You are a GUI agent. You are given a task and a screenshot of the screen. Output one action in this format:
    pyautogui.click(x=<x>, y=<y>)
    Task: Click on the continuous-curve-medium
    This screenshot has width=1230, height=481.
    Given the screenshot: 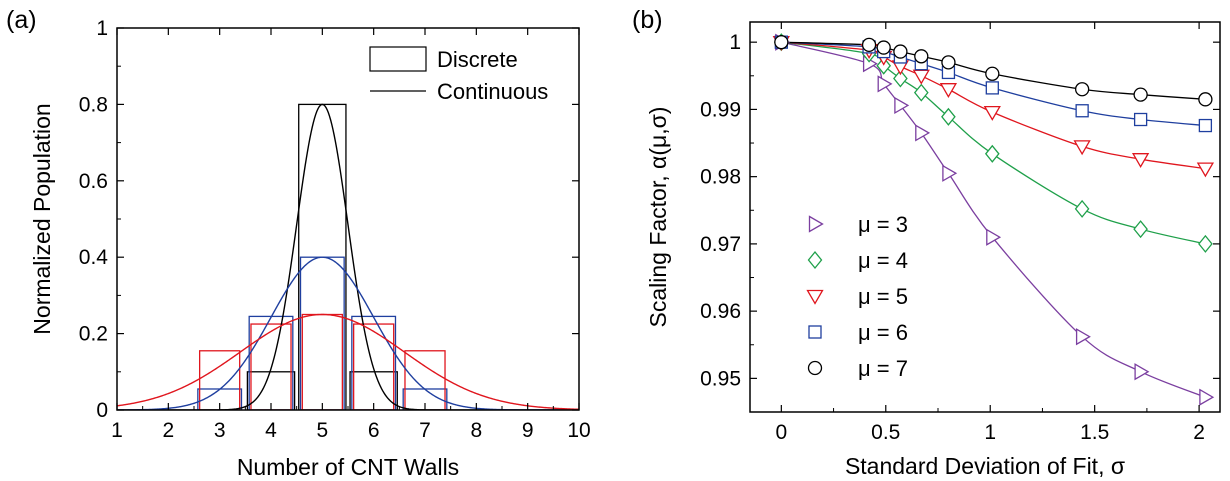 What is the action you would take?
    pyautogui.click(x=348, y=333)
    